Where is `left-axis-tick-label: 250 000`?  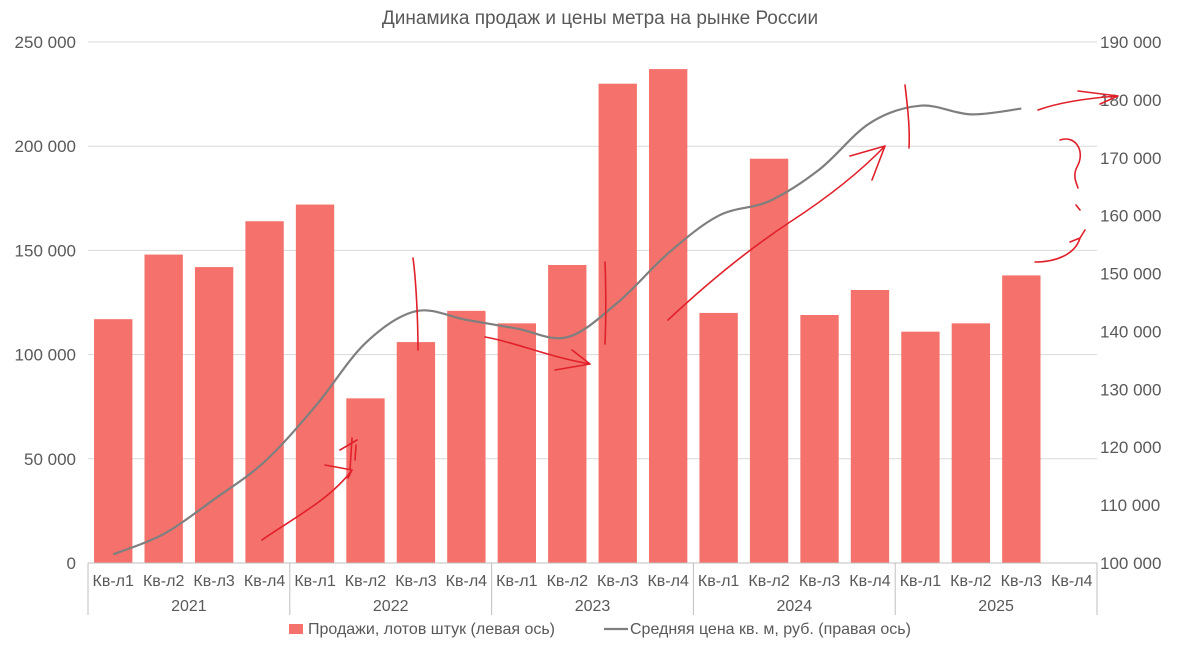 left-axis-tick-label: 250 000 is located at coordinates (45, 42).